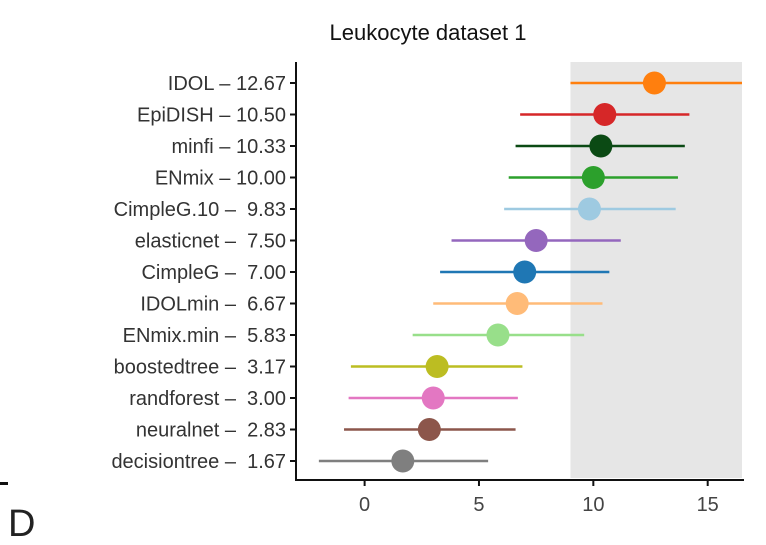 The height and width of the screenshot is (545, 766). What do you see at coordinates (593, 505) in the screenshot?
I see `x-tick-label: 10` at bounding box center [593, 505].